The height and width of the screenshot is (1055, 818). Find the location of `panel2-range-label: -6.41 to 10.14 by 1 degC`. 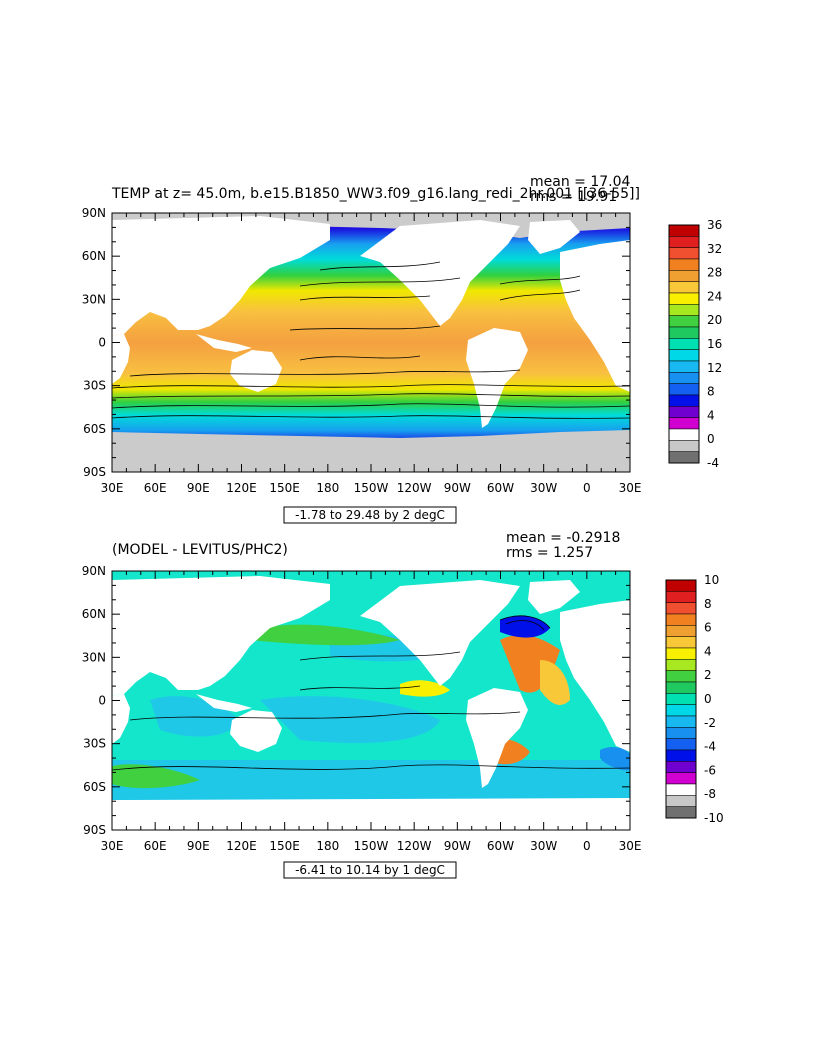

panel2-range-label: -6.41 to 10.14 by 1 degC is located at coordinates (370, 870).